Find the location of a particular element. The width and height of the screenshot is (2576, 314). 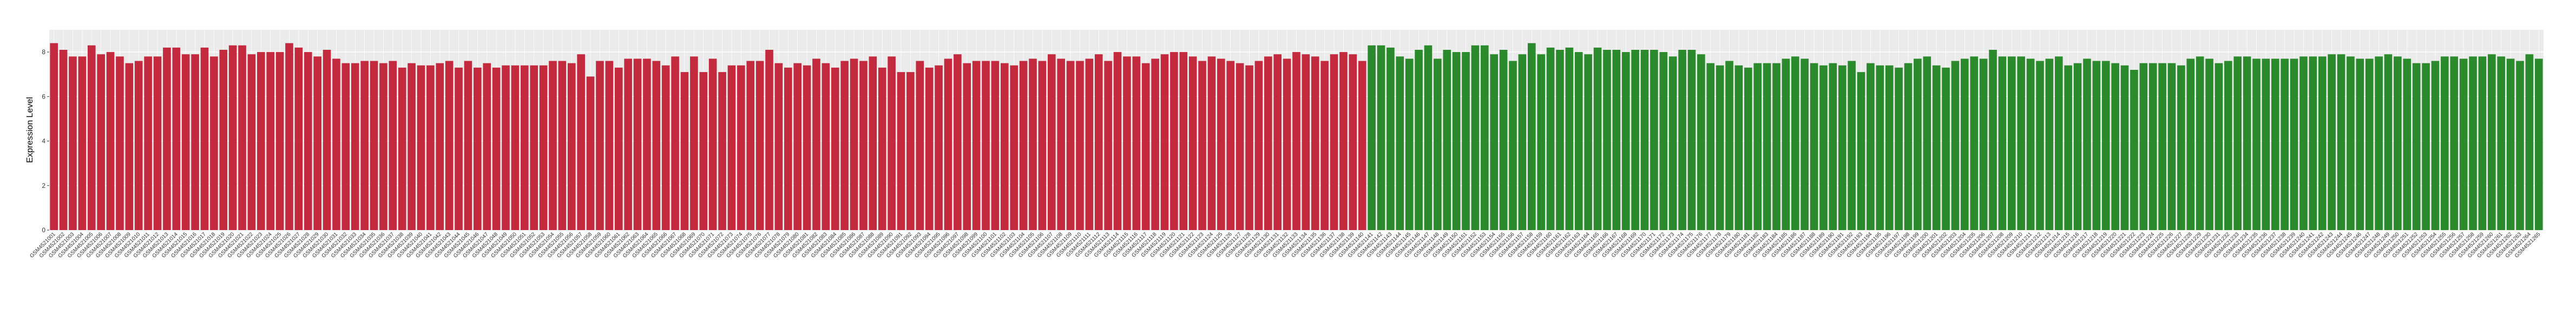

y-tick-label: 4 is located at coordinates (43, 141).